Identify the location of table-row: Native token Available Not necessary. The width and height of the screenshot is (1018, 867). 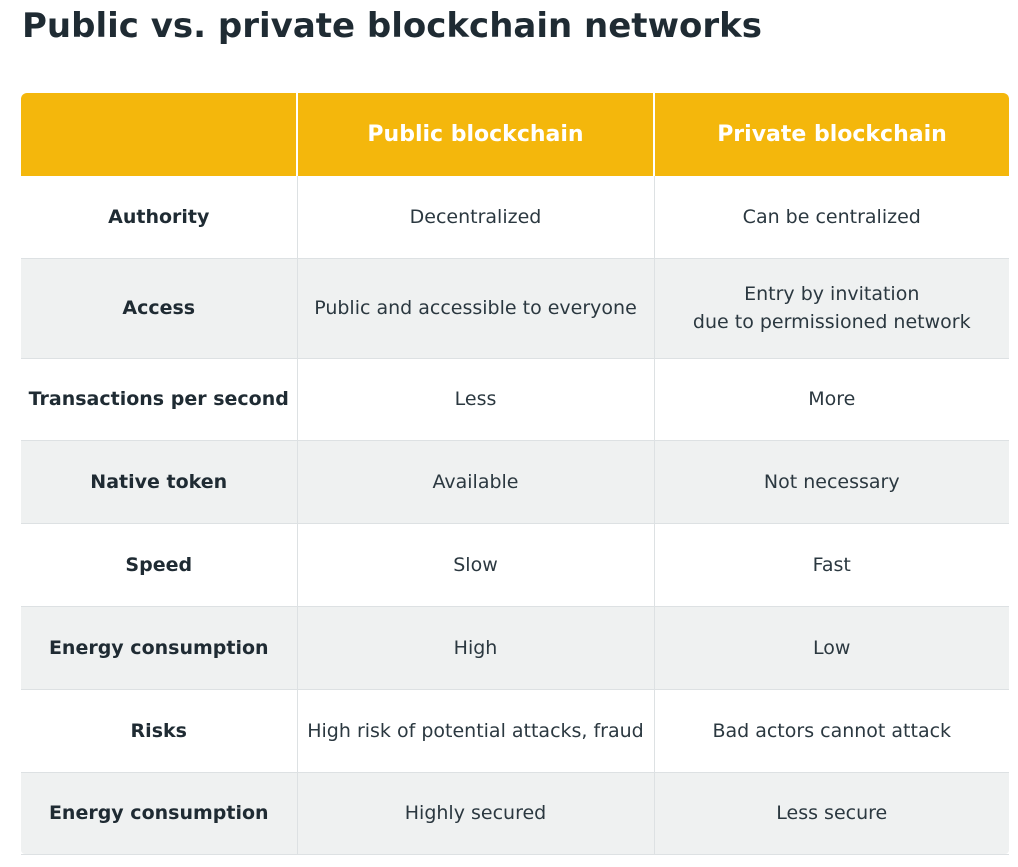
(515, 482).